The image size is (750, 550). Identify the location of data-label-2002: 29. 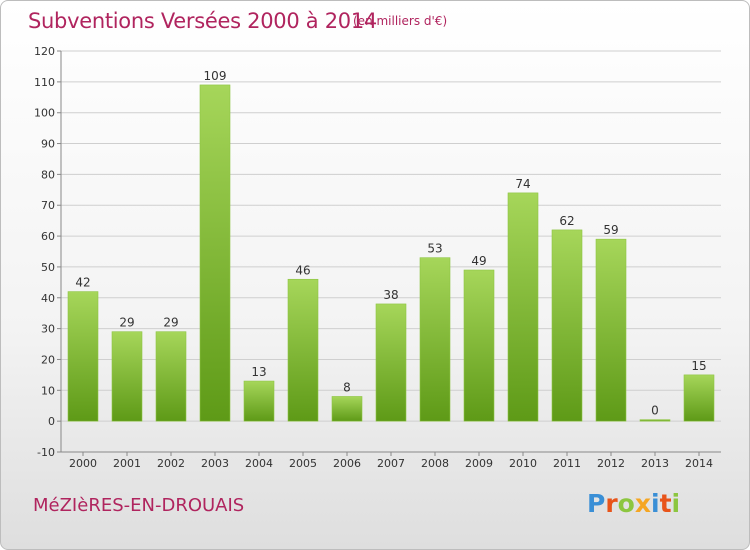
(170, 323).